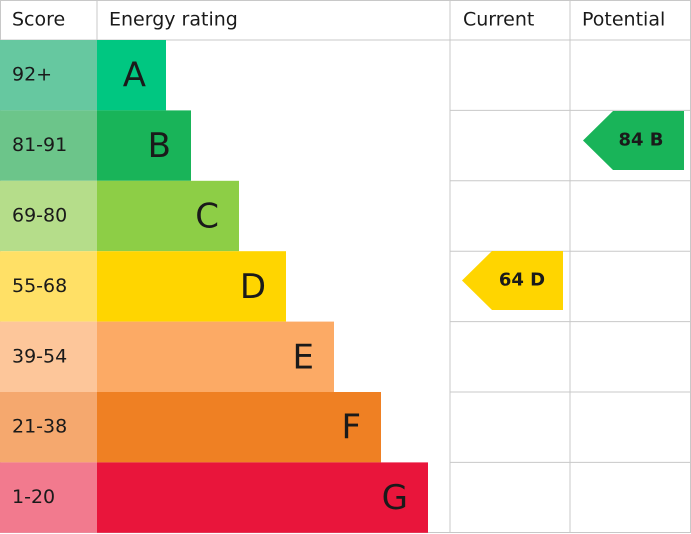  Describe the element at coordinates (39, 427) in the screenshot. I see `score-label: 21-38` at that location.